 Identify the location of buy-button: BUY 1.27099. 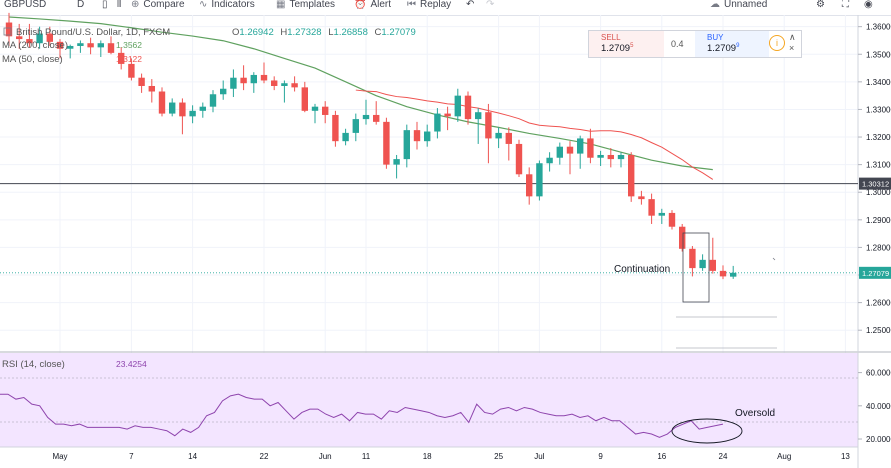
(732, 44).